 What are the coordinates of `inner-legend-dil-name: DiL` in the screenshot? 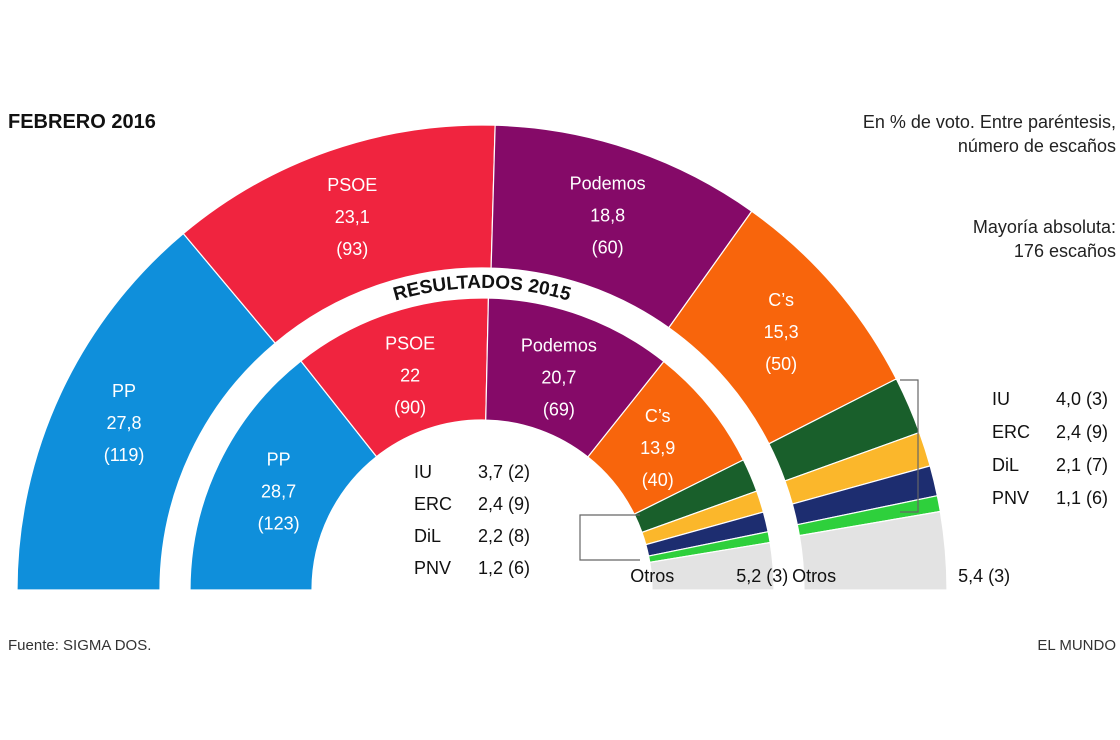 It's located at (427, 536).